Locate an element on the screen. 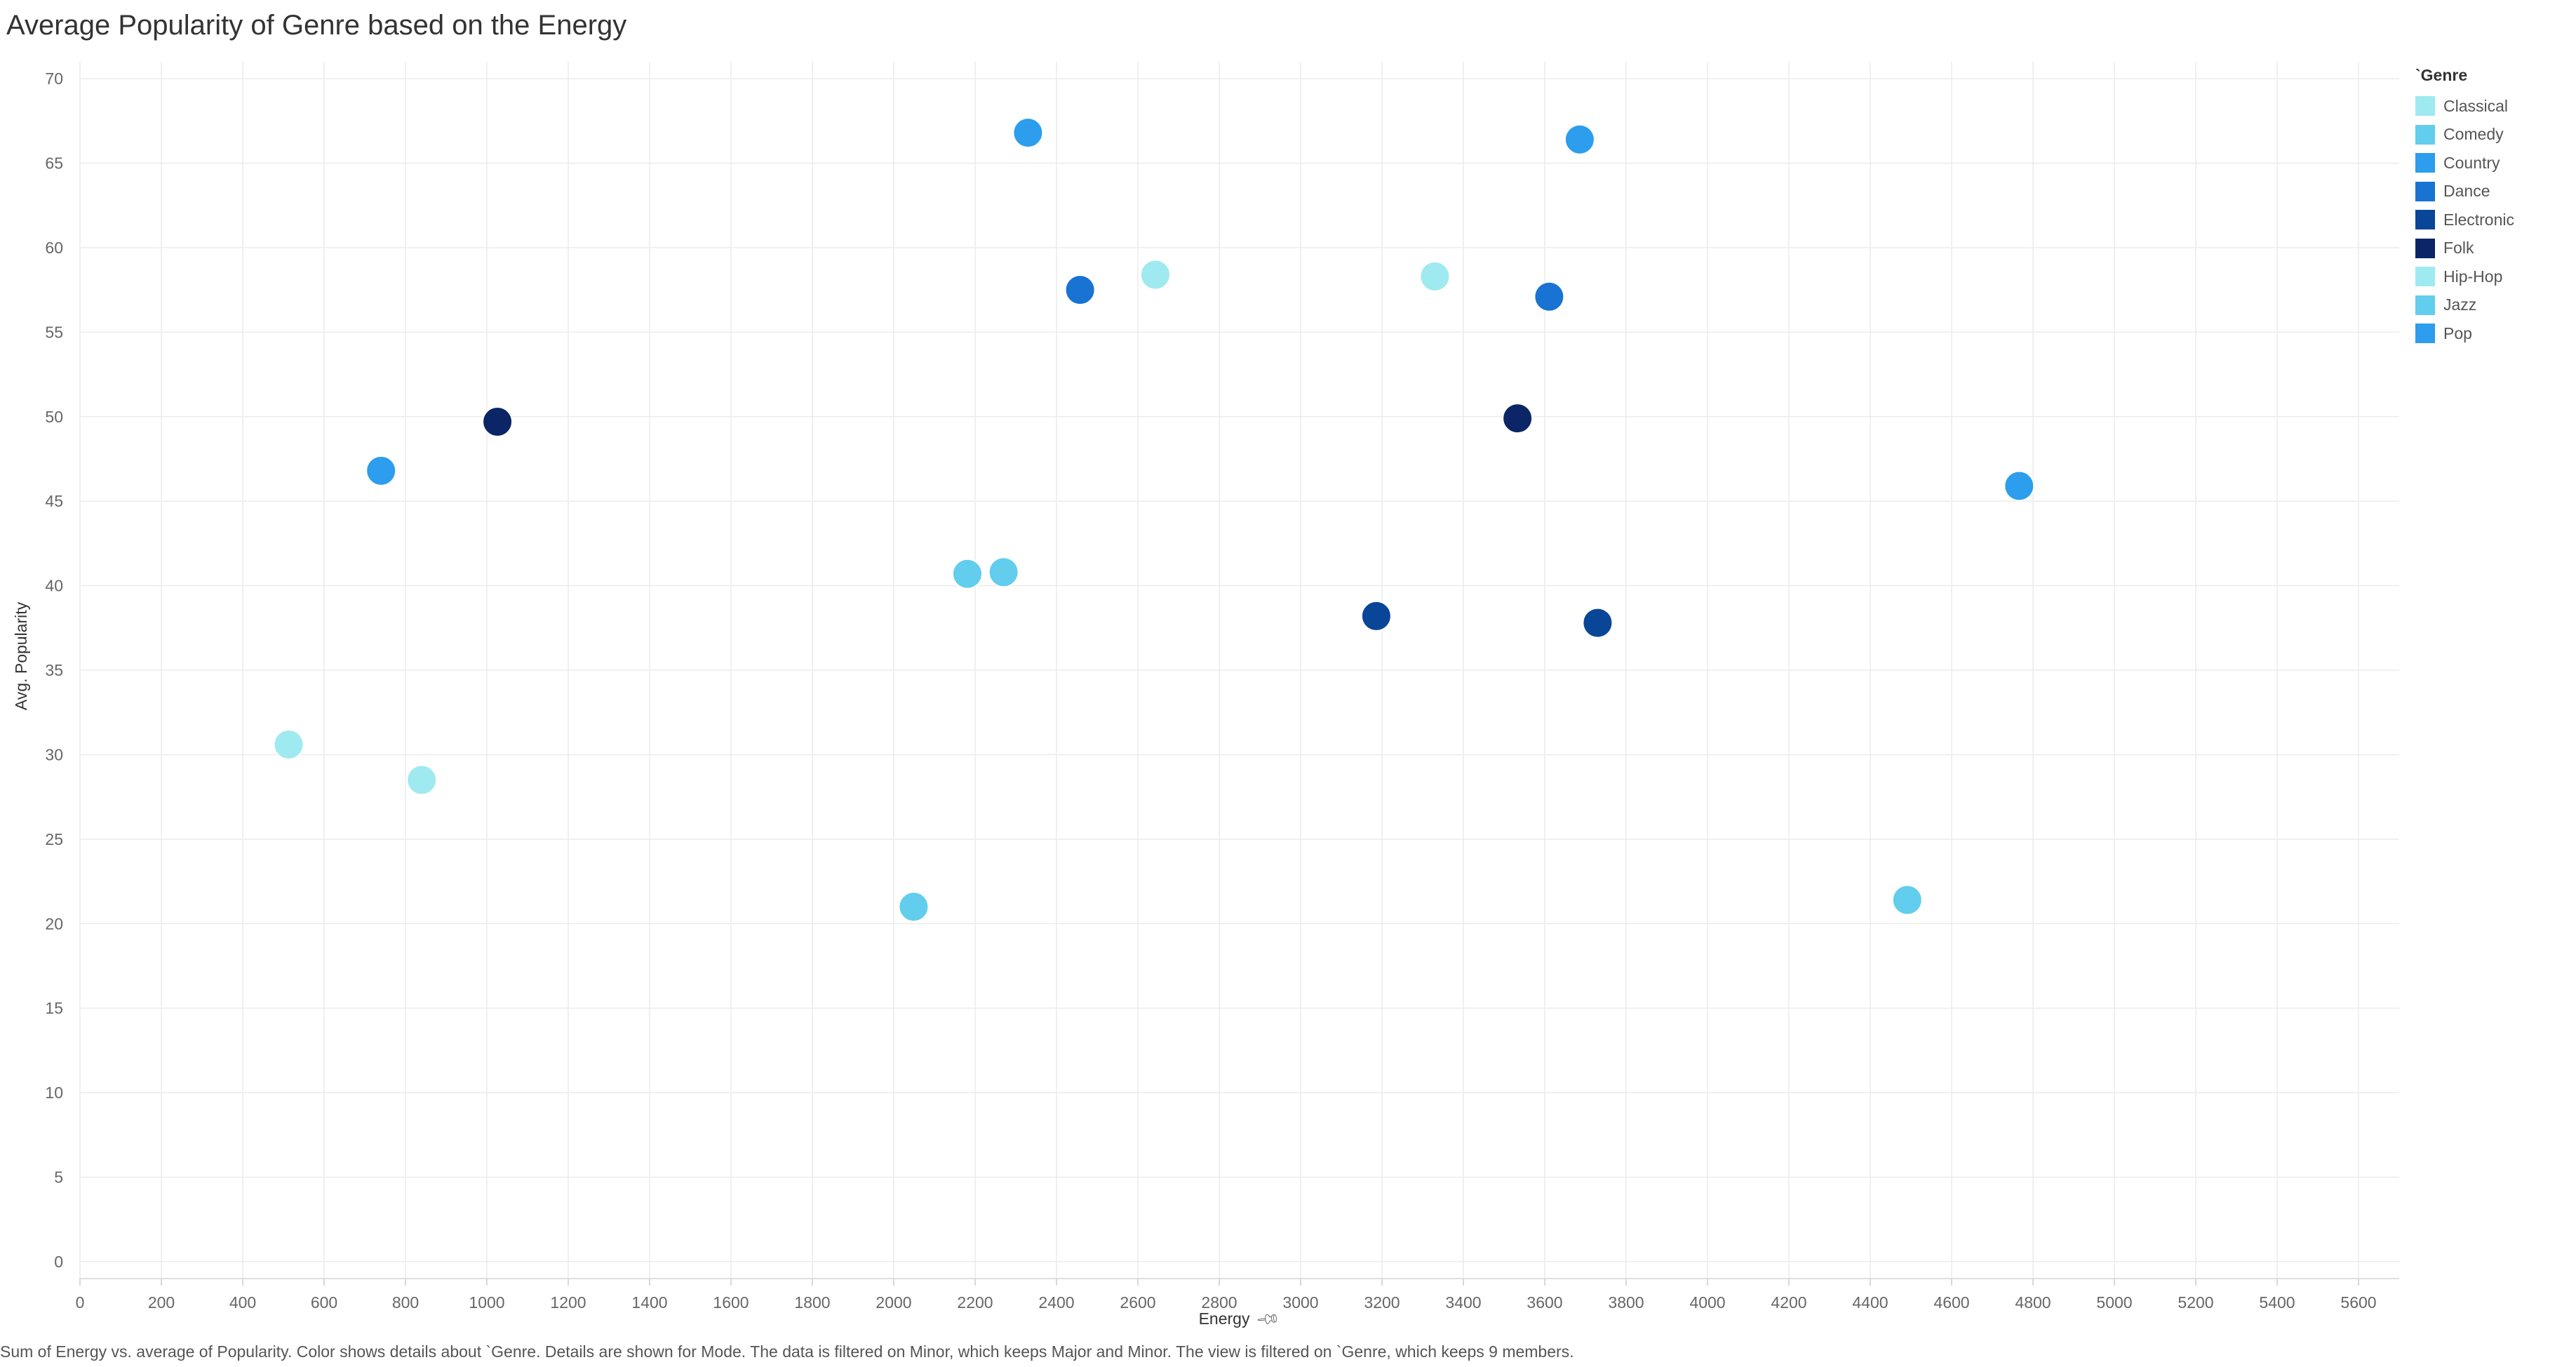  x-tick-label: 600 is located at coordinates (324, 1302).